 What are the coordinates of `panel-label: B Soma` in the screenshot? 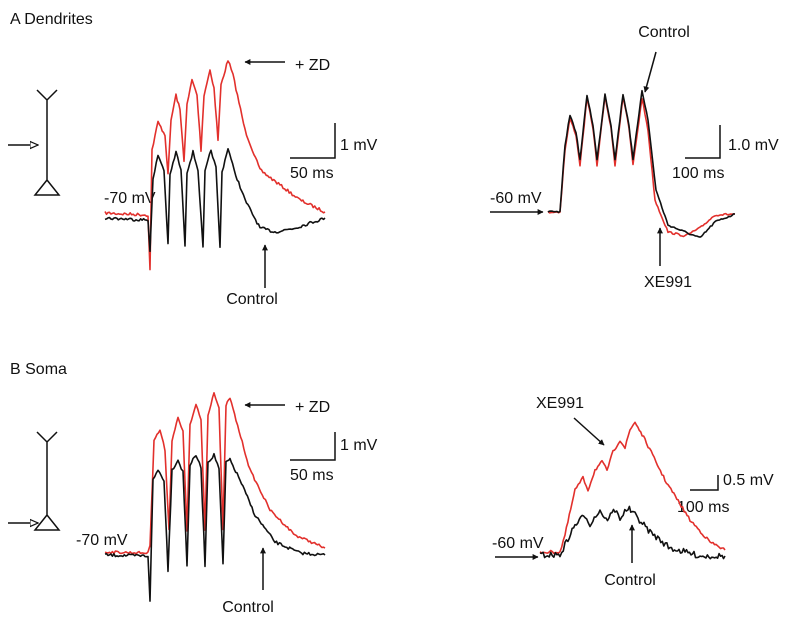 It's located at (38, 369).